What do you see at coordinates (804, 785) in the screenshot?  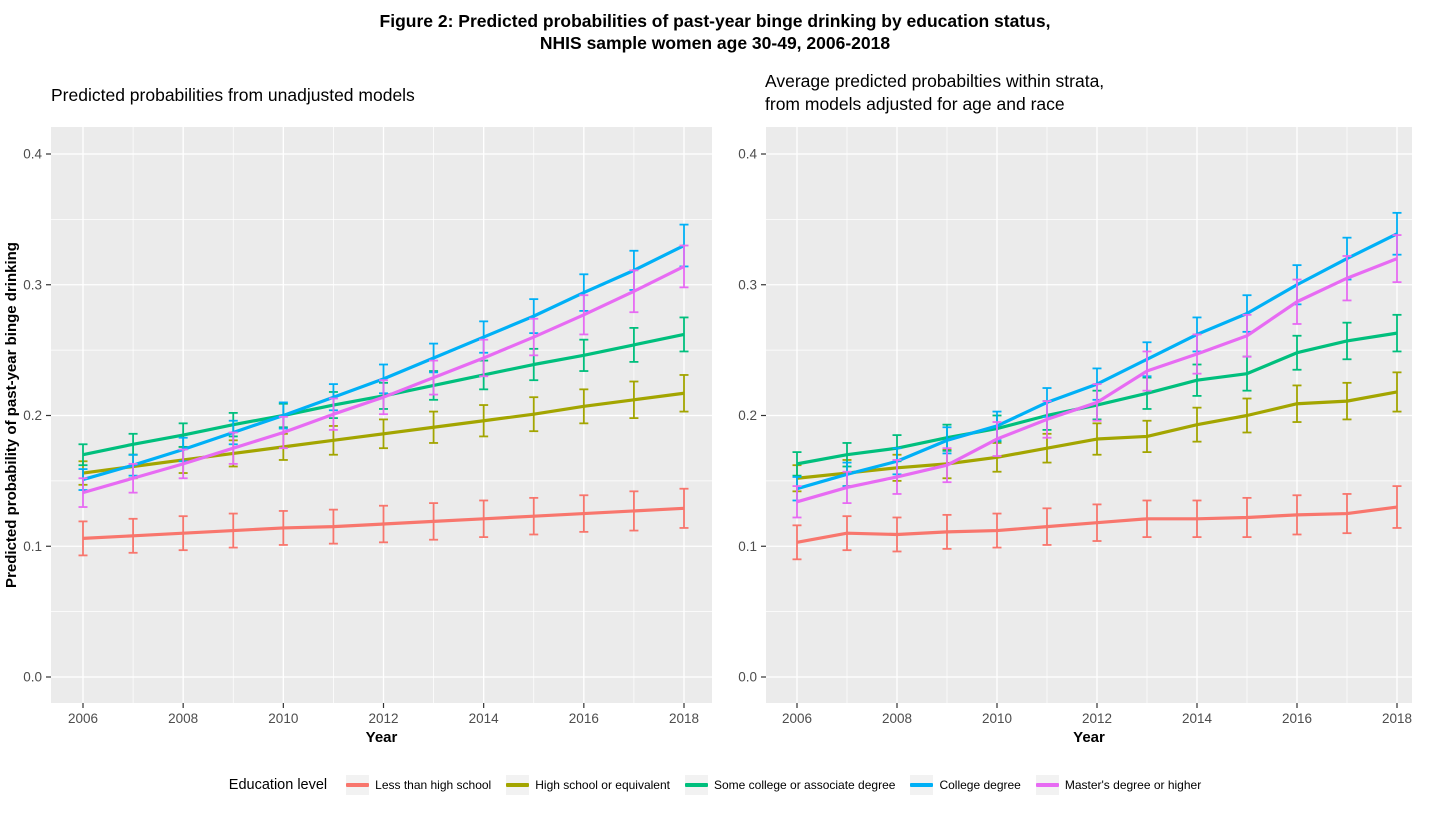 I see `legend-item-label: Some college or associate degree` at bounding box center [804, 785].